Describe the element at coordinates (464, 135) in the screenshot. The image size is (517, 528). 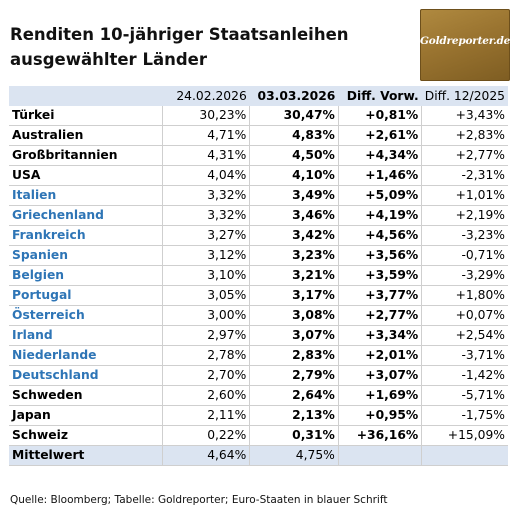
I see `diff-year: +2,83%` at that location.